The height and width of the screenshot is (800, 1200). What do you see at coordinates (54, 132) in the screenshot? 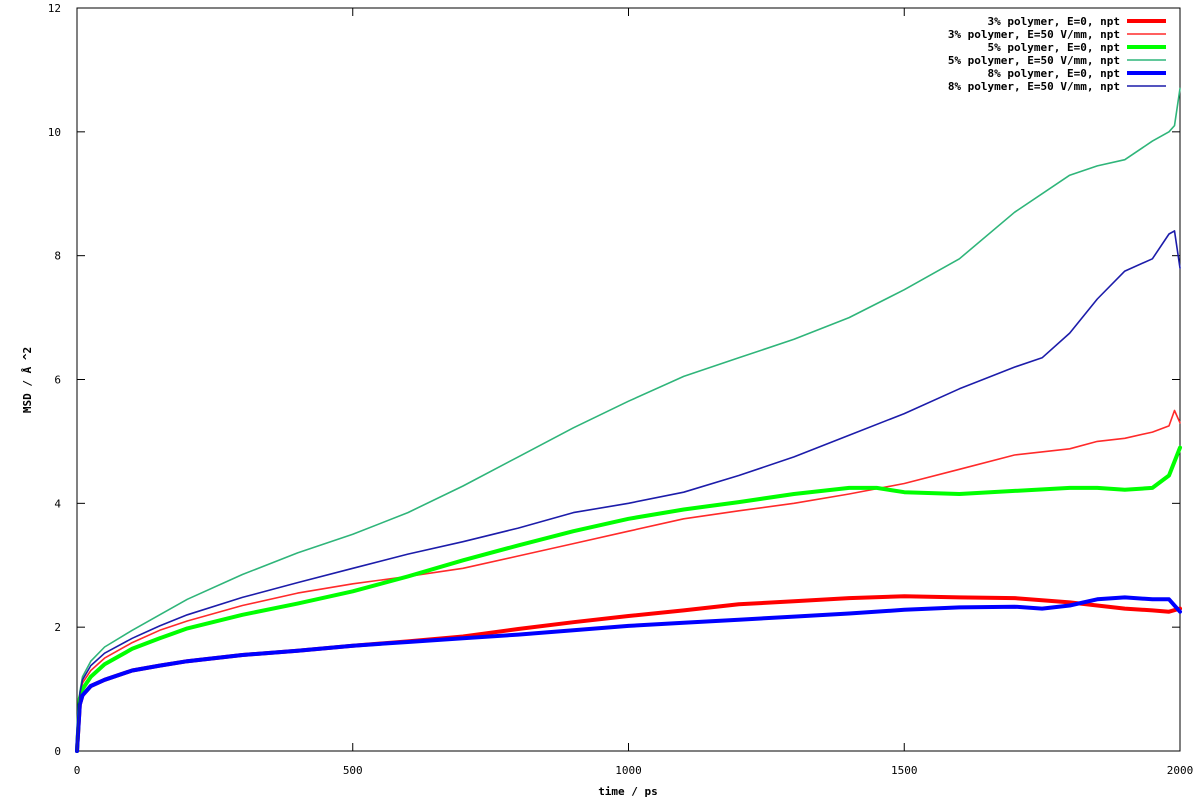
I see `y-tick-label: 10` at bounding box center [54, 132].